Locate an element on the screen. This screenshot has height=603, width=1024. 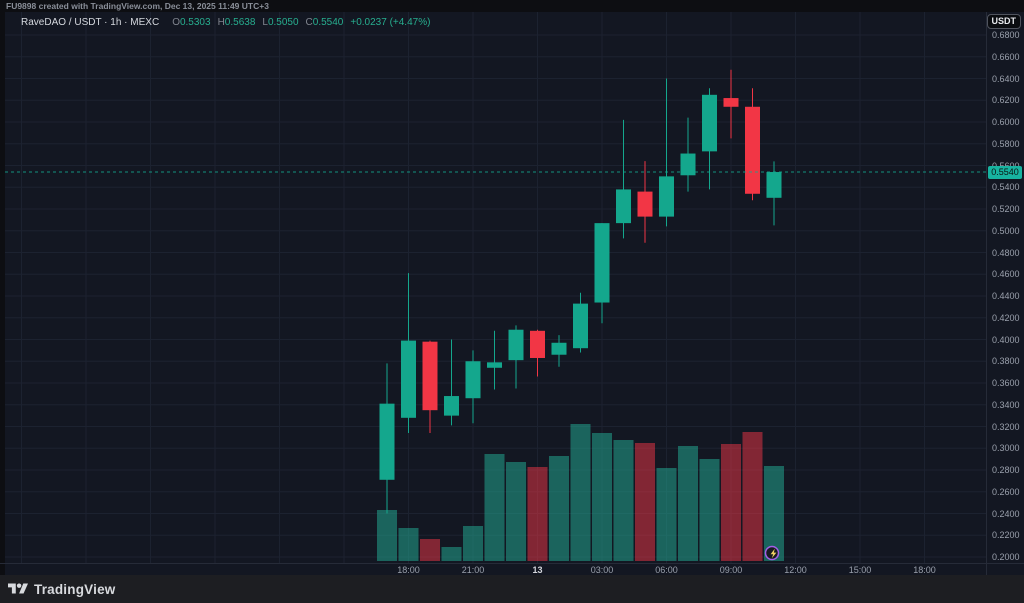
ohlc-high-label: H is located at coordinates (221, 22).